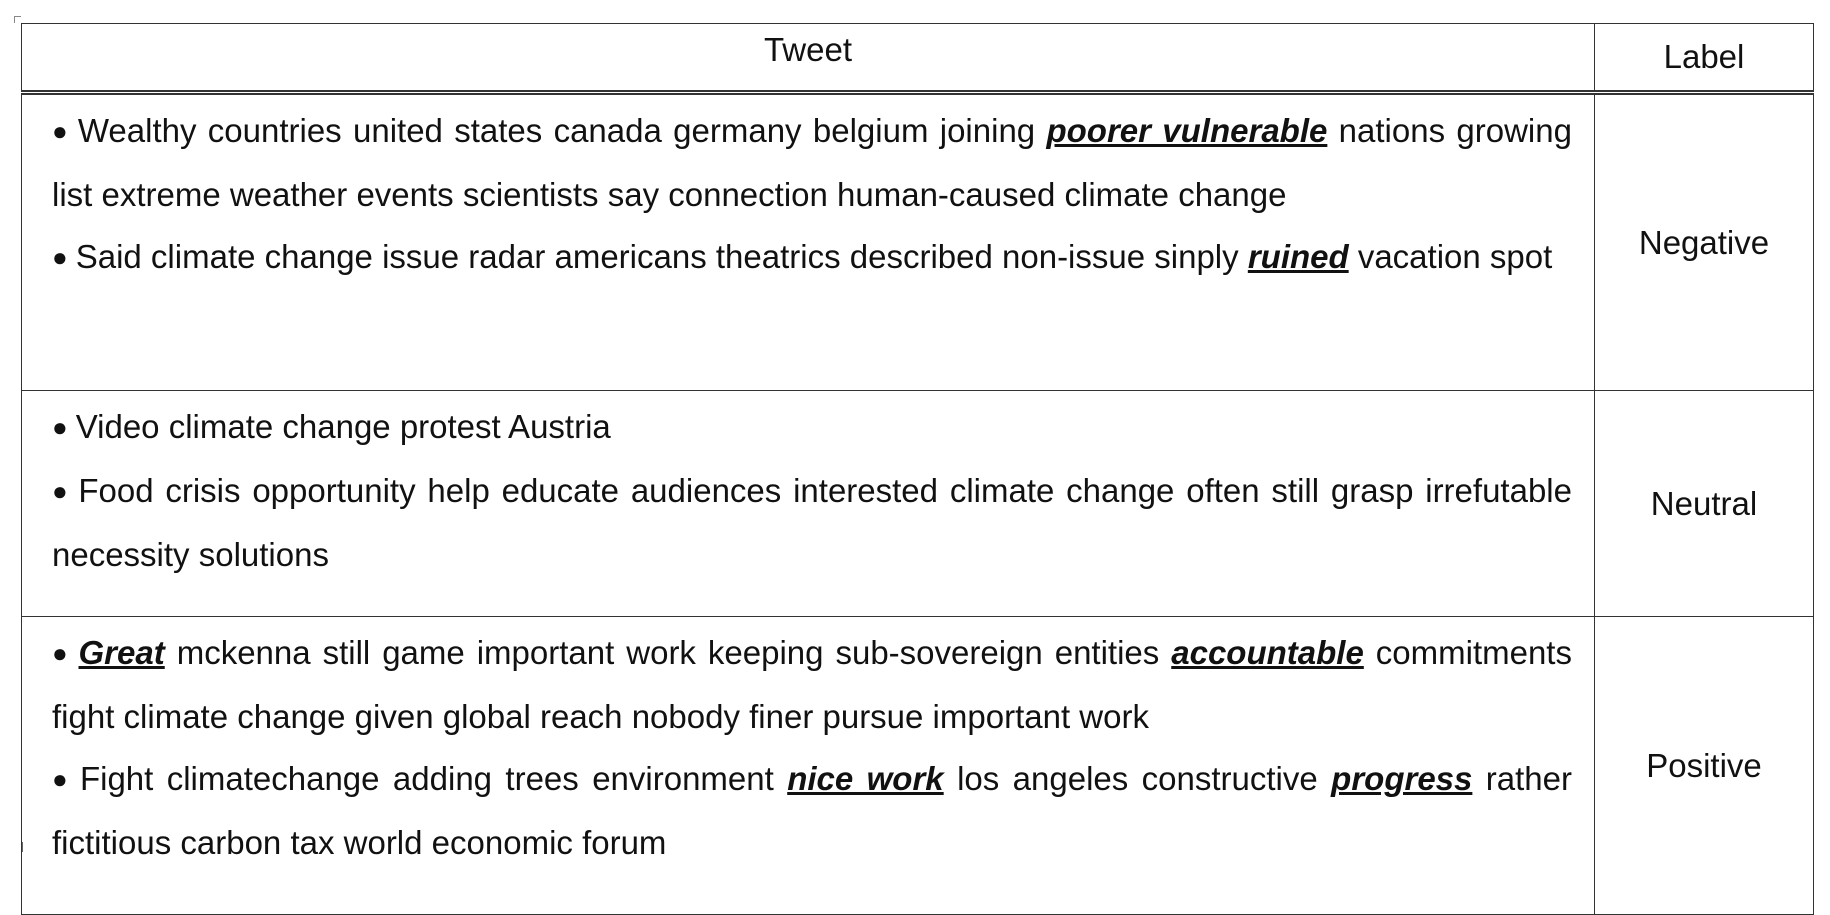 The width and height of the screenshot is (1830, 915). I want to click on label-column-header: Label, so click(1704, 59).